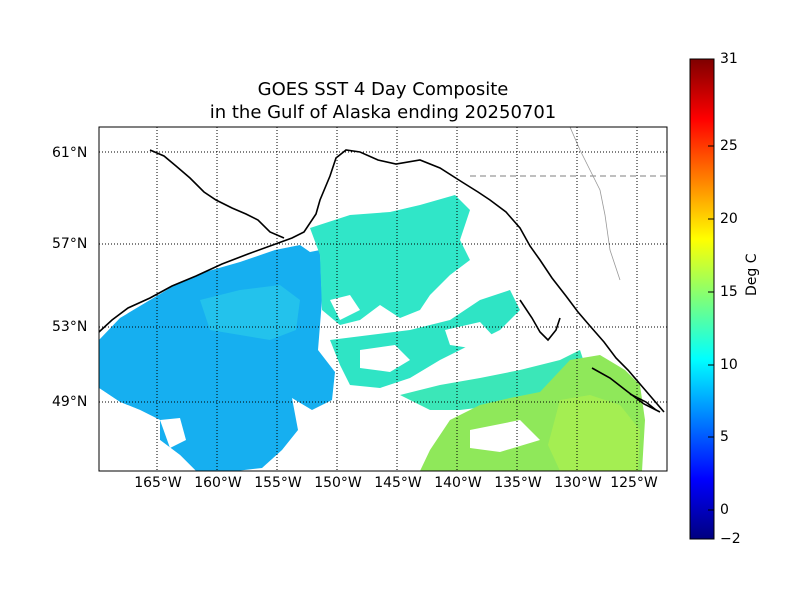 The image size is (800, 600). Describe the element at coordinates (595, 203) in the screenshot. I see `province-border` at that location.